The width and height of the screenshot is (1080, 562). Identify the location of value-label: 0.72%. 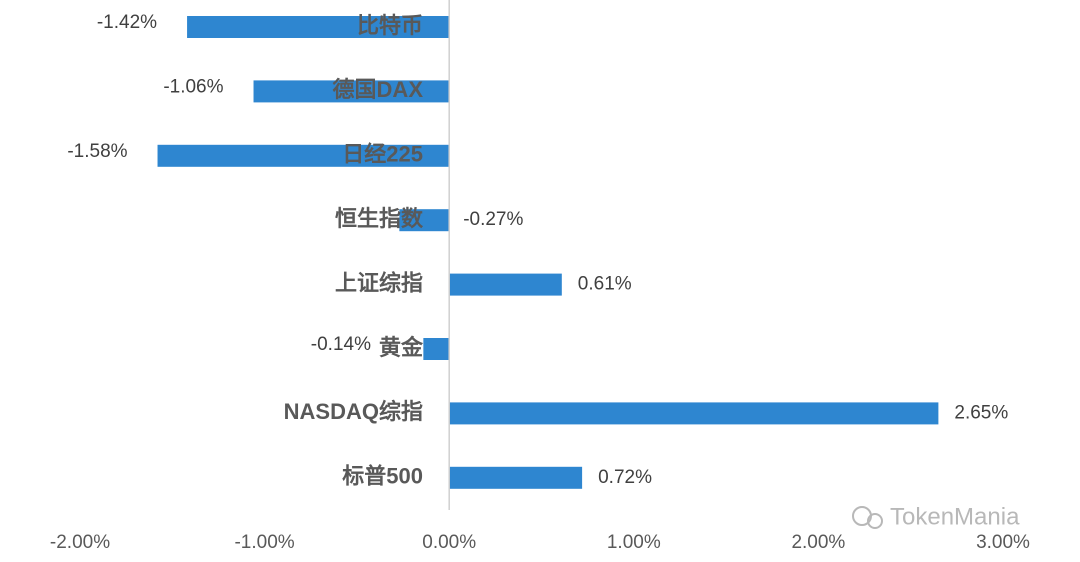
(625, 477).